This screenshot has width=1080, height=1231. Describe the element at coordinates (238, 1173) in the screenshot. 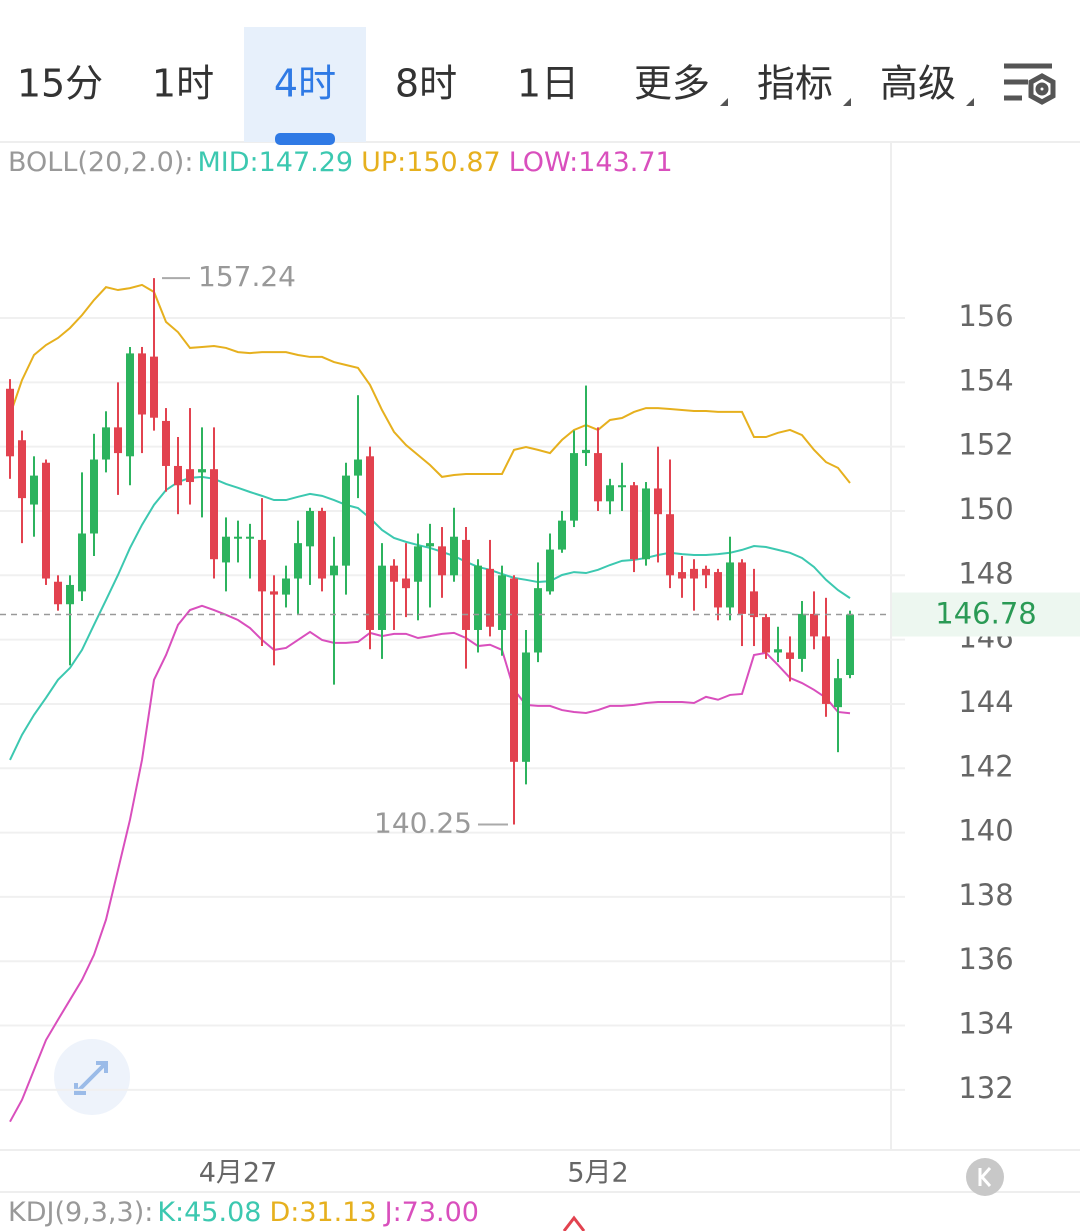

I see `x-tick-label: 4月27` at that location.